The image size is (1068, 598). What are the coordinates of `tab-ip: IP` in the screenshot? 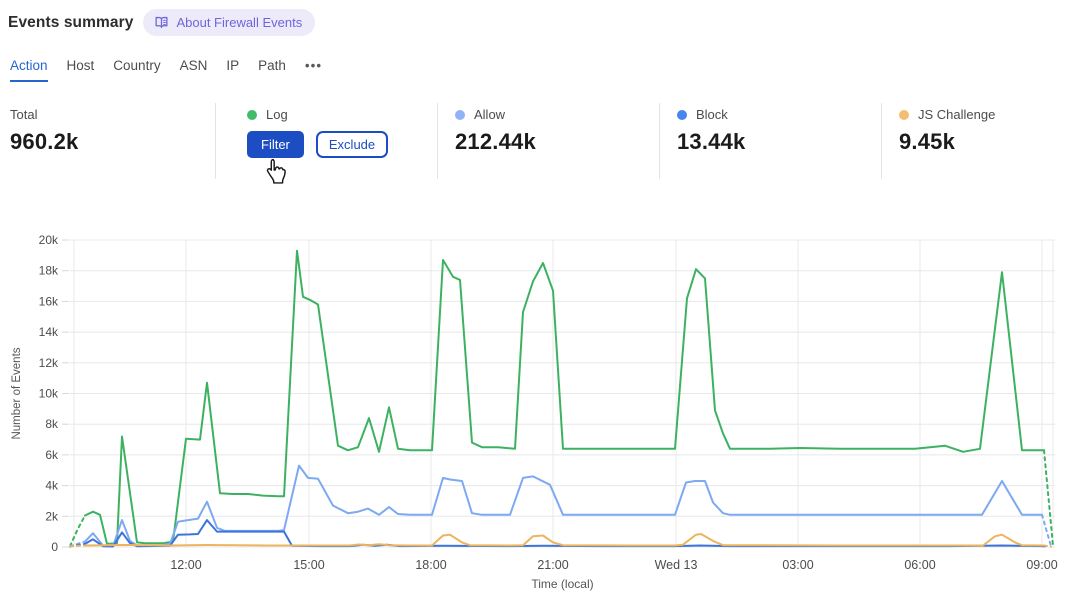 It's located at (233, 65).